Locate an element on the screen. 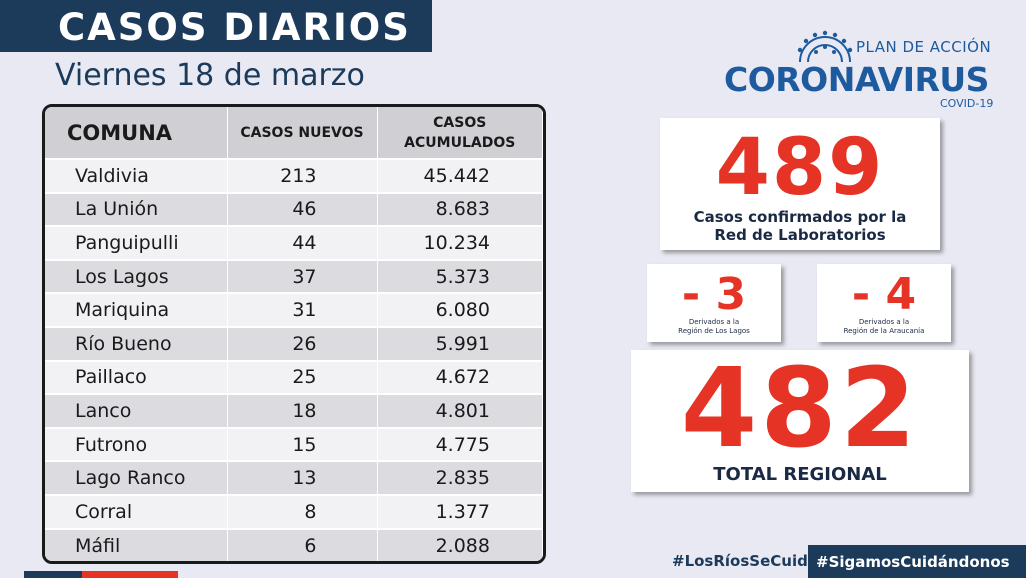  table-row: Lanco 18 4.801 is located at coordinates (294, 410).